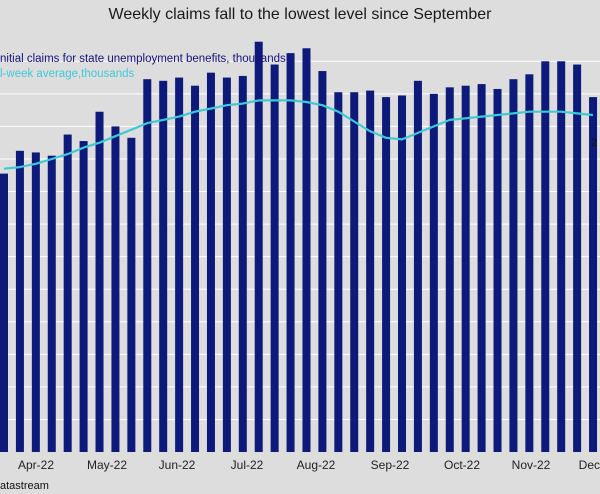  What do you see at coordinates (531, 465) in the screenshot?
I see `x-tick-label: Nov-22` at bounding box center [531, 465].